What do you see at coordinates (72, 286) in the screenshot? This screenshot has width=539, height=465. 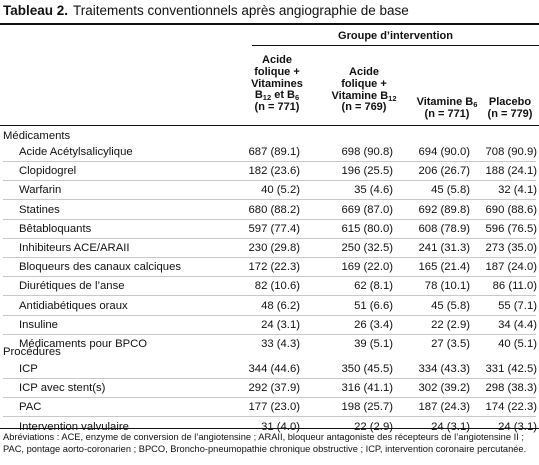 I see `row-label: Diurétiques de l’anse` at bounding box center [72, 286].